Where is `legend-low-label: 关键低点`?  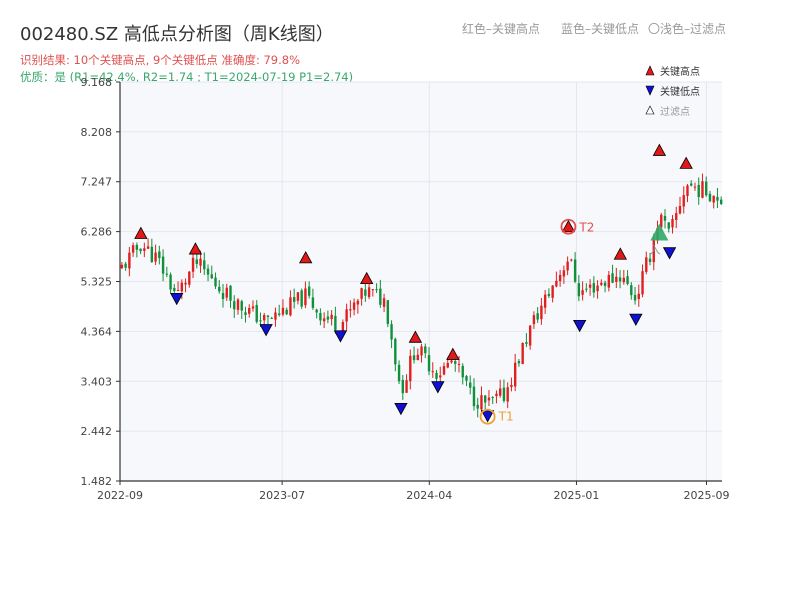 legend-low-label: 关键低点 is located at coordinates (680, 91).